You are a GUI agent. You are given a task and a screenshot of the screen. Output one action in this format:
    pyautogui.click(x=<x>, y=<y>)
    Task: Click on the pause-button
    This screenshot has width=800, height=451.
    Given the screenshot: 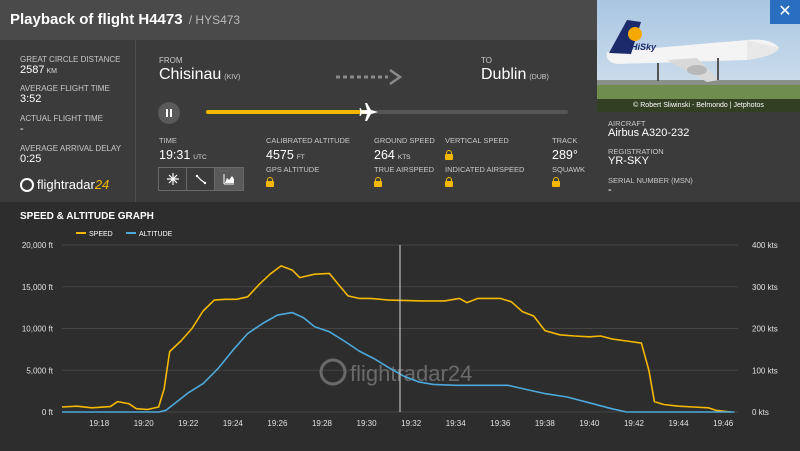 What is the action you would take?
    pyautogui.click(x=169, y=113)
    